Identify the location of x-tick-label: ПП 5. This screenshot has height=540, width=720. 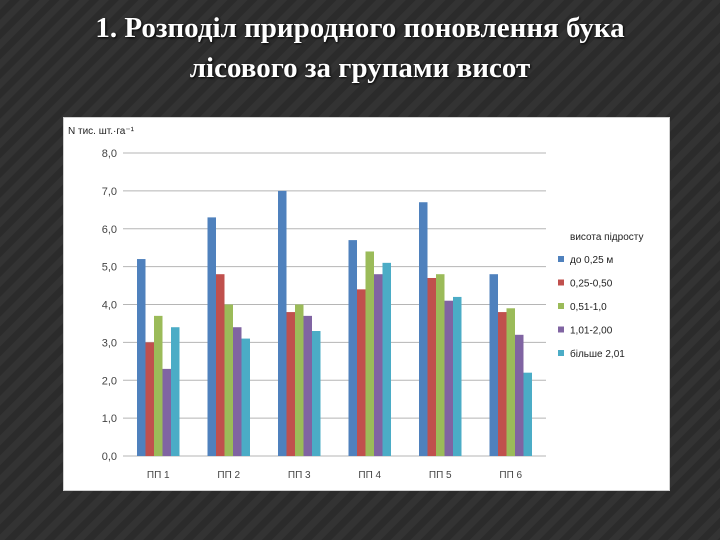
(440, 475).